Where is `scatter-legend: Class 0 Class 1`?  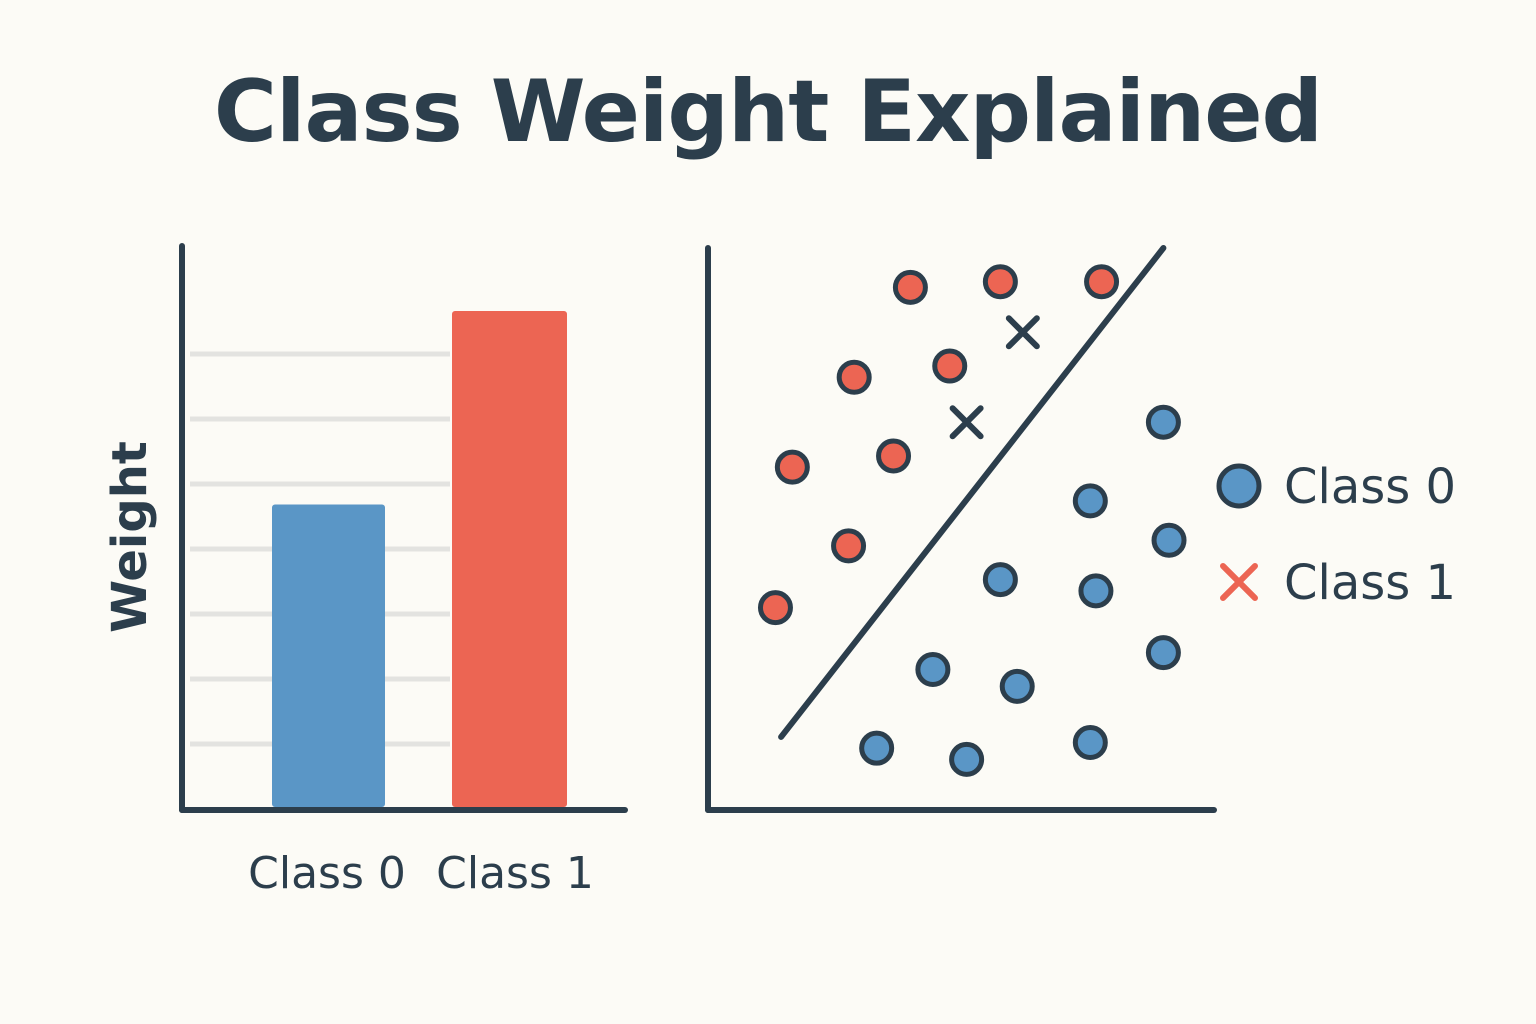 scatter-legend: Class 0 Class 1 is located at coordinates (1336, 535).